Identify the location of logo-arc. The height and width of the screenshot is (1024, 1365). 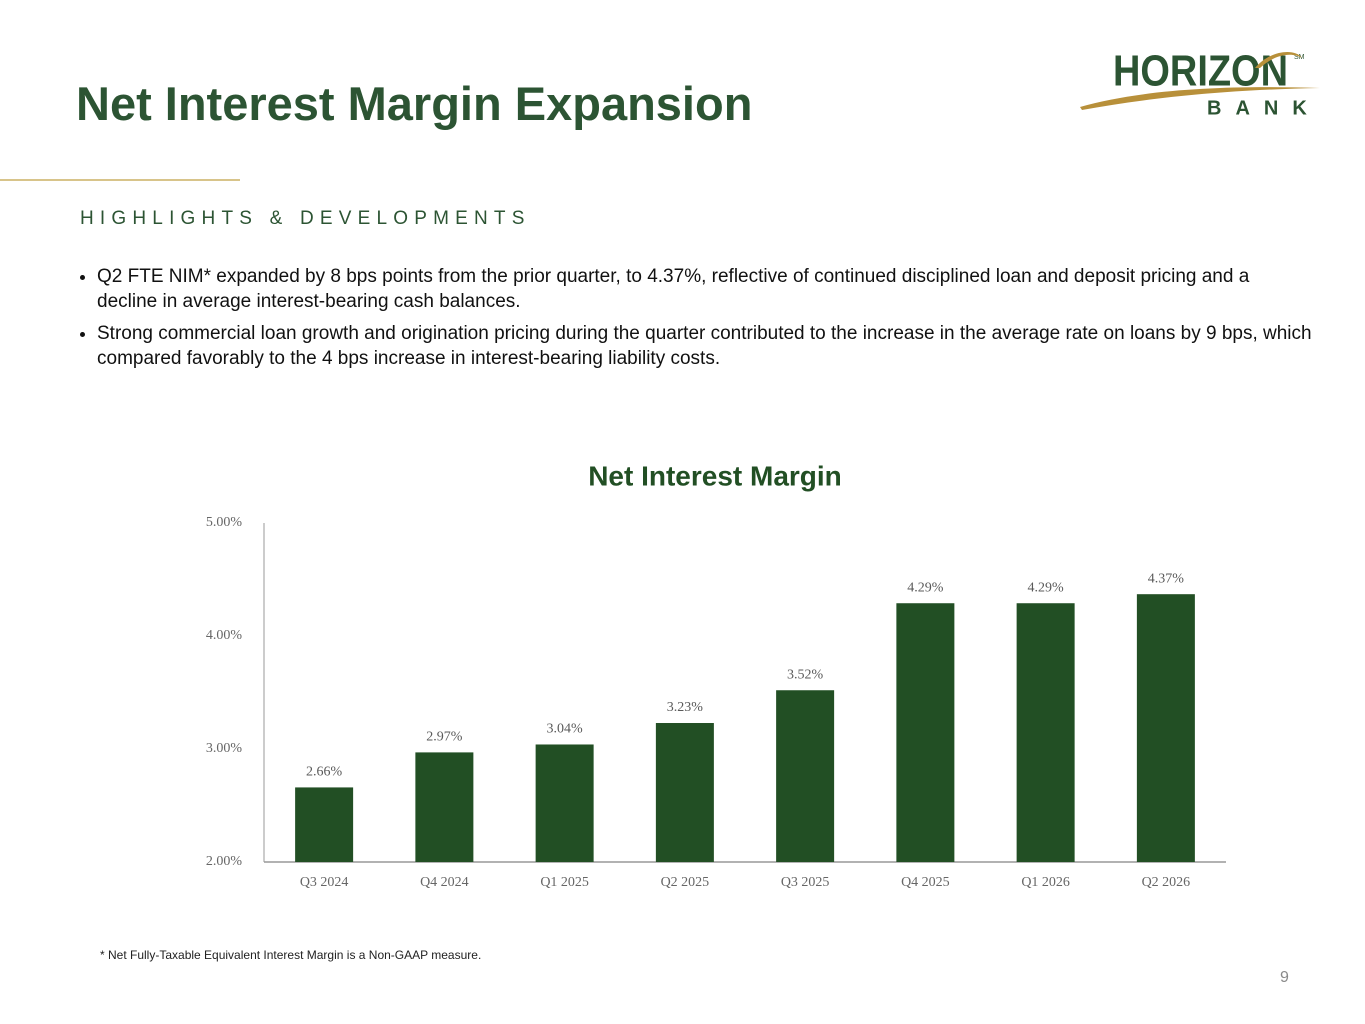
(1278, 60).